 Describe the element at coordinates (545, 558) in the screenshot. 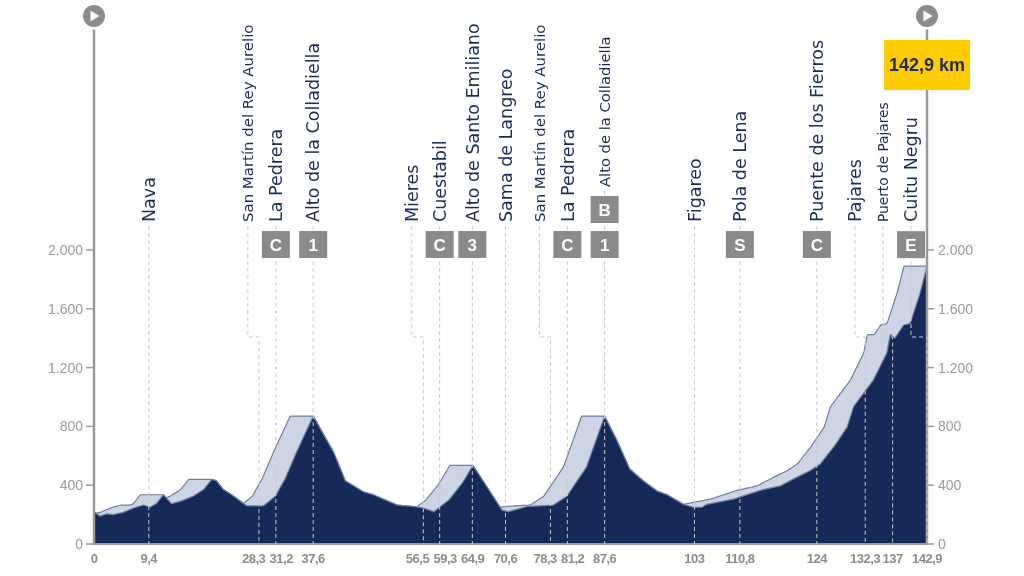

I see `x-tick-label: 78,3` at that location.